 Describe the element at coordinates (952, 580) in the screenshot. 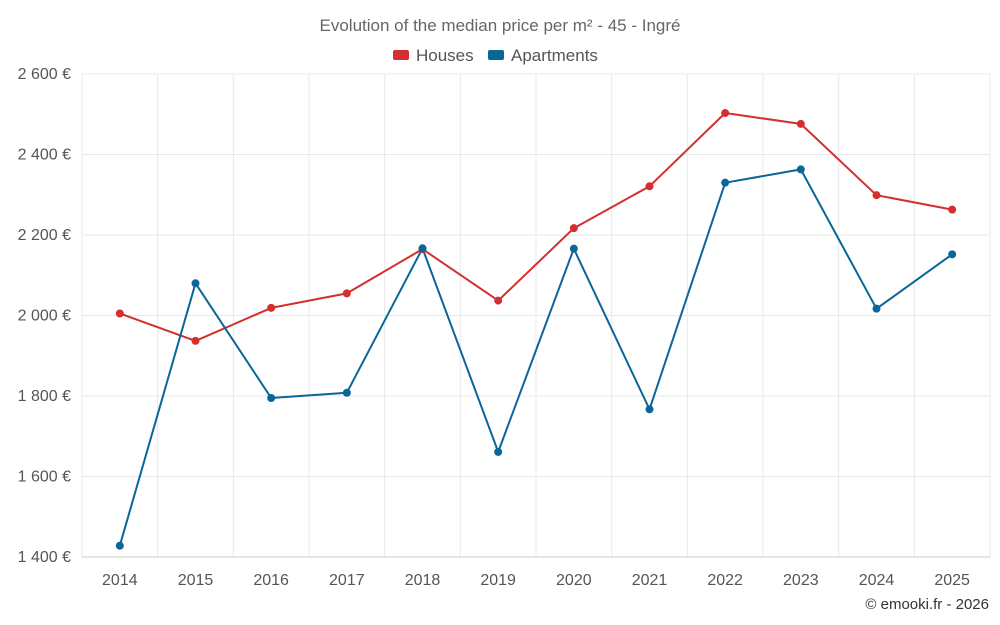

I see `x-tick-label: 2025` at that location.